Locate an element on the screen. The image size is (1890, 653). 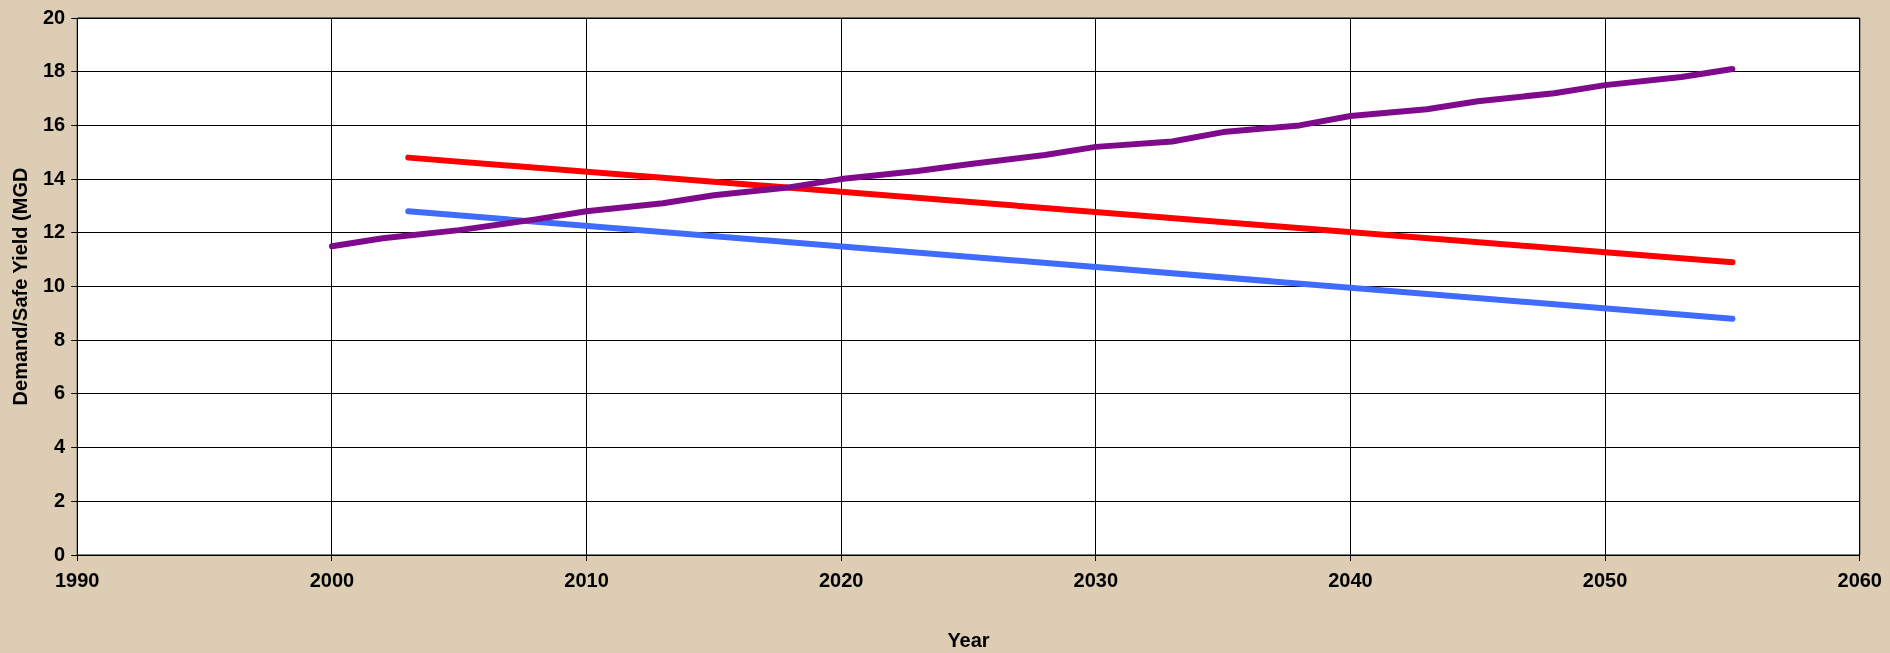
y-tick-label: 20 is located at coordinates (54, 16).